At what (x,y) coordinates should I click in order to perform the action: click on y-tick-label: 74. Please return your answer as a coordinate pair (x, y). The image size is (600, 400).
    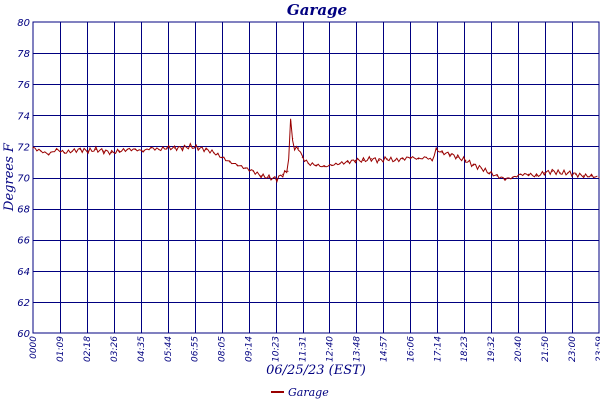
    Looking at the image, I should click on (23, 116).